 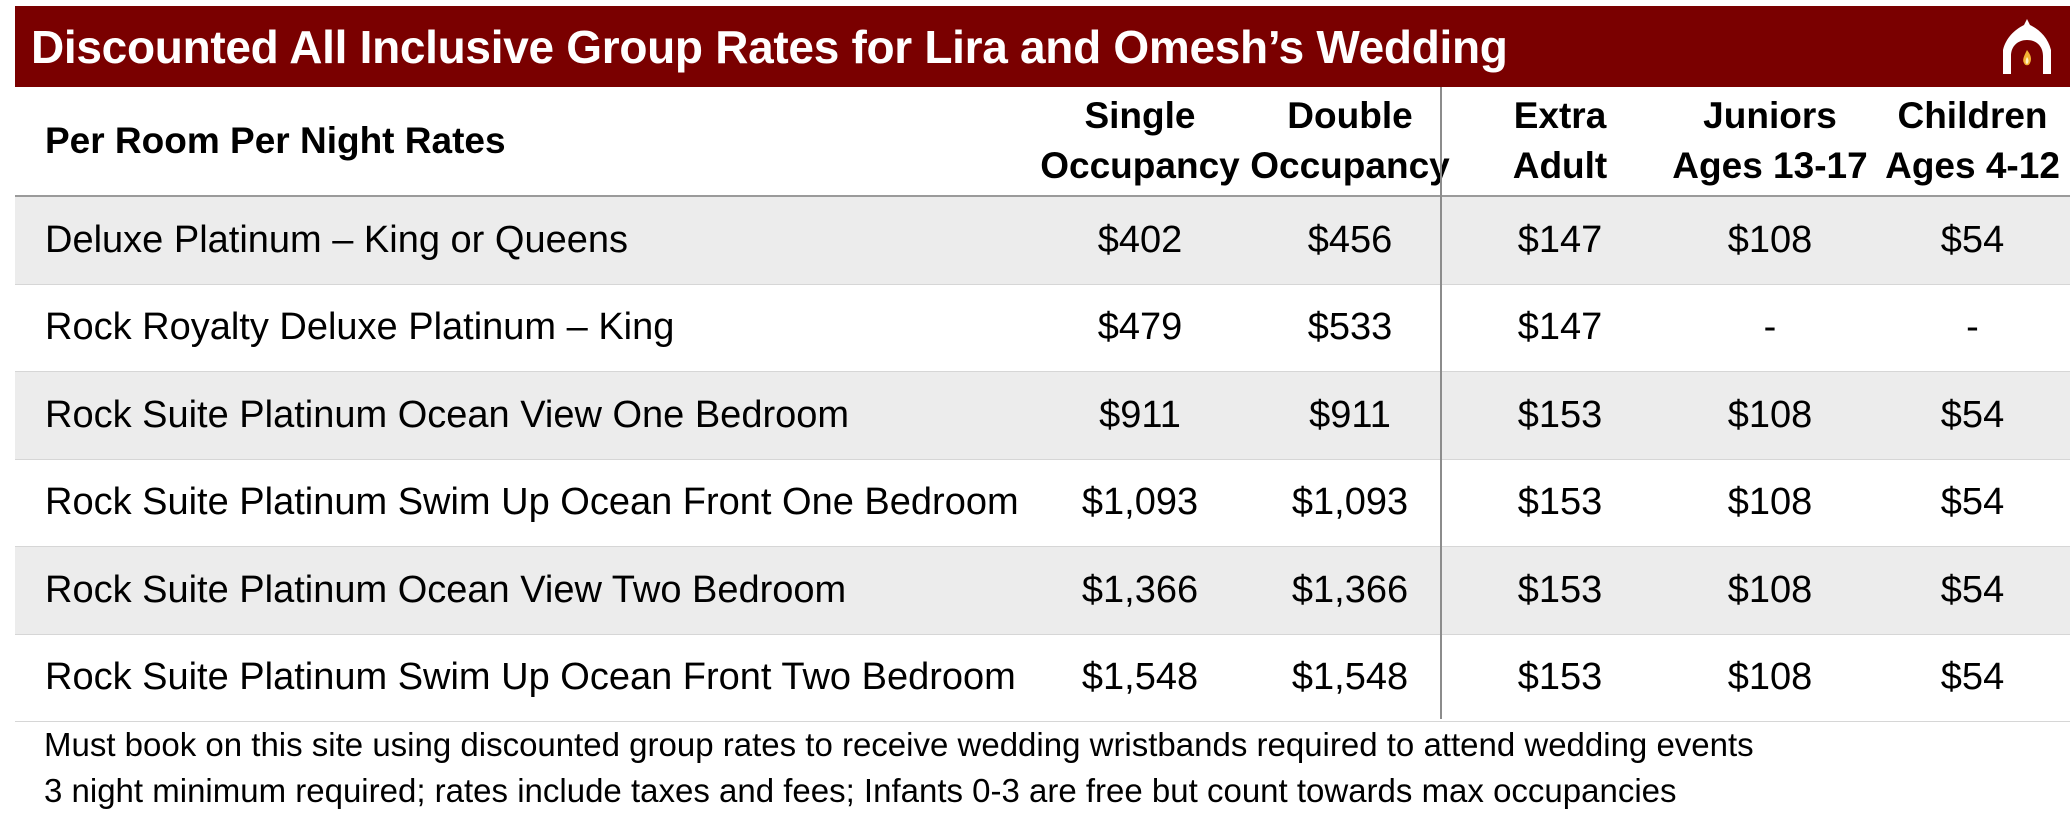 I want to click on double-rate: $1,366, so click(x=1350, y=589).